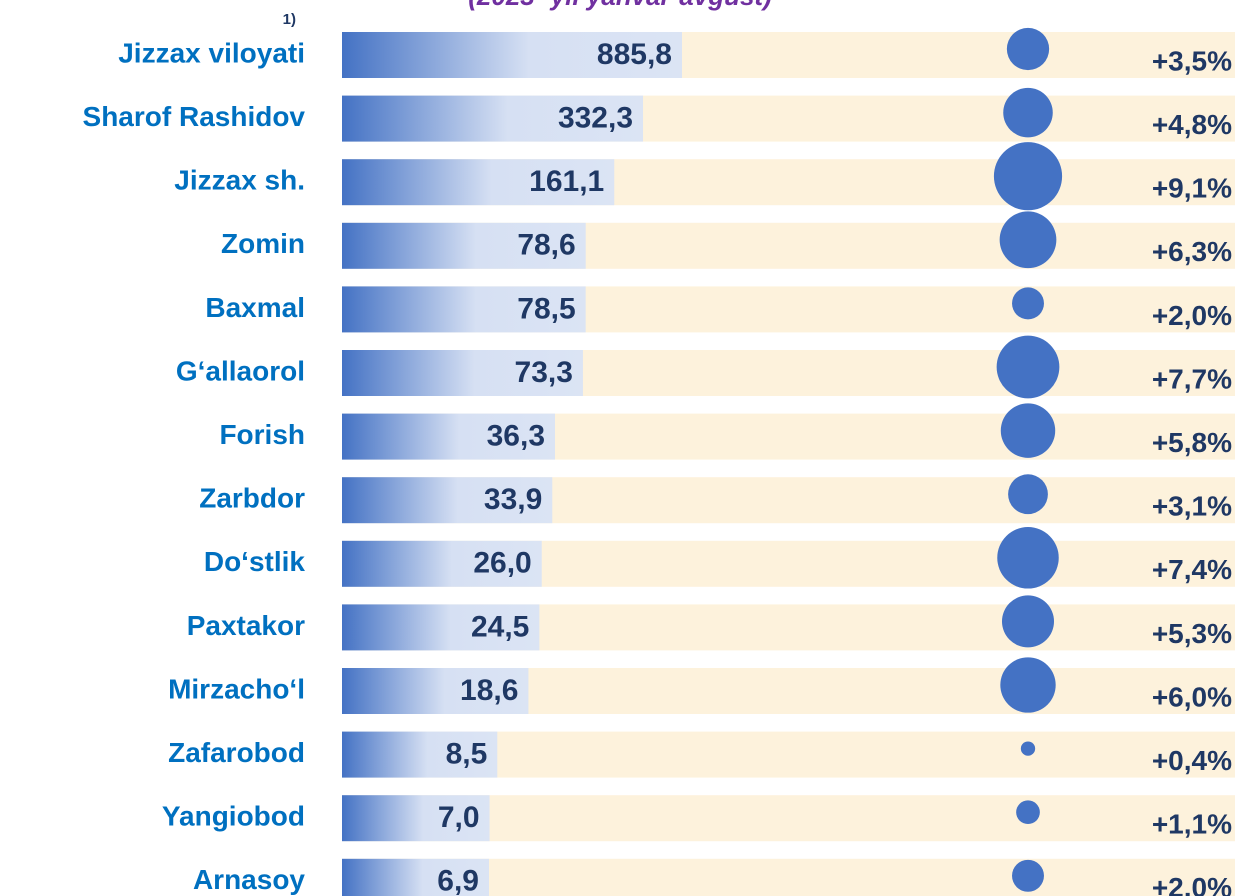 Image resolution: width=1247 pixels, height=896 pixels. I want to click on category-label: Baxmal, so click(255, 307).